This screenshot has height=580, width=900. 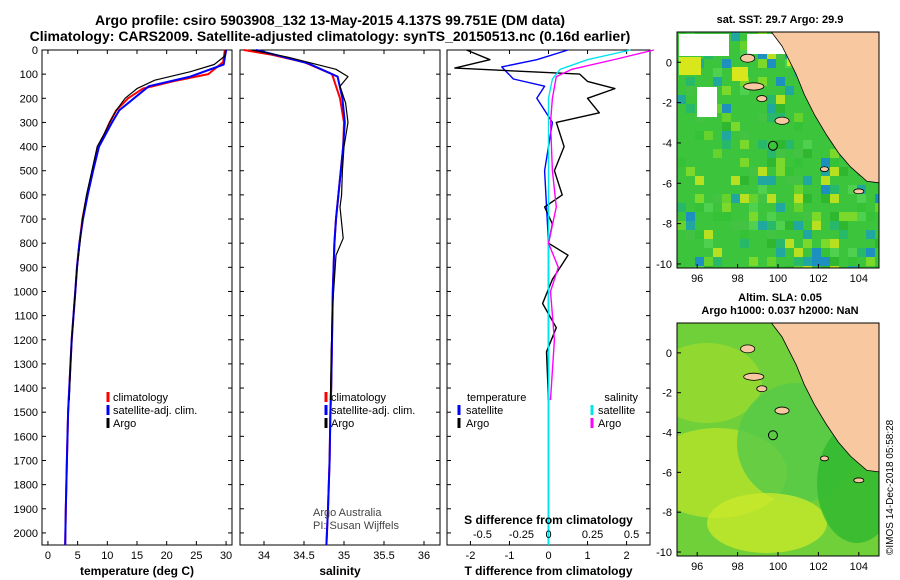 I want to click on sst-lat-tick-label: -8, so click(x=667, y=225).